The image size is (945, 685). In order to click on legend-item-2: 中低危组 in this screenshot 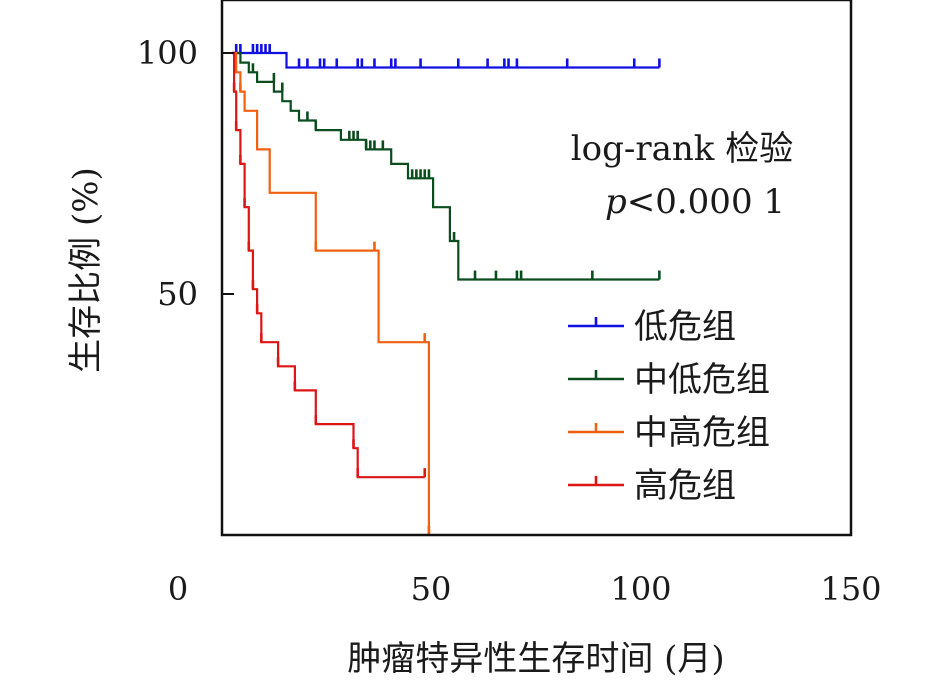, I will do `click(669, 380)`.